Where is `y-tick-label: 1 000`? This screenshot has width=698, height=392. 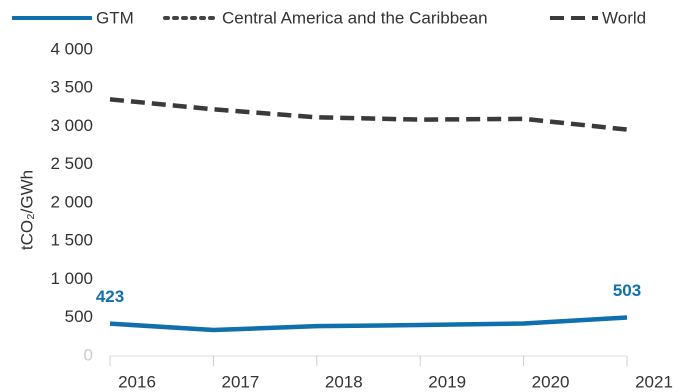
y-tick-label: 1 000 is located at coordinates (71, 278).